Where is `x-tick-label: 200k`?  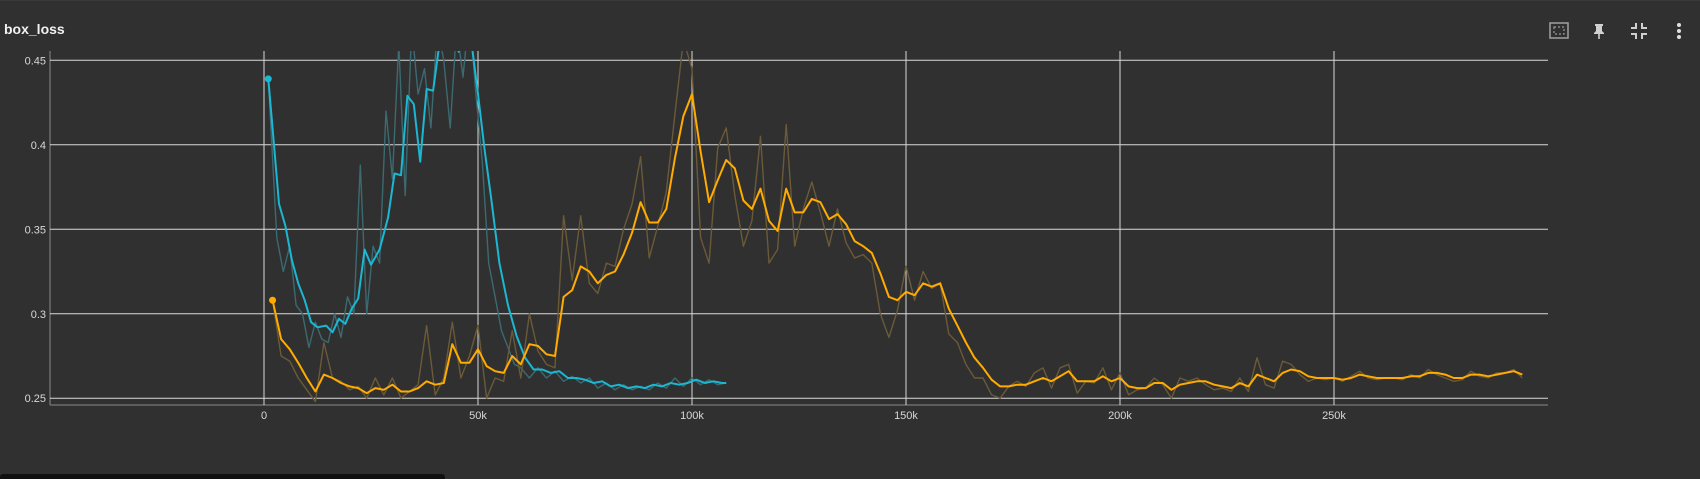
x-tick-label: 200k is located at coordinates (1120, 416).